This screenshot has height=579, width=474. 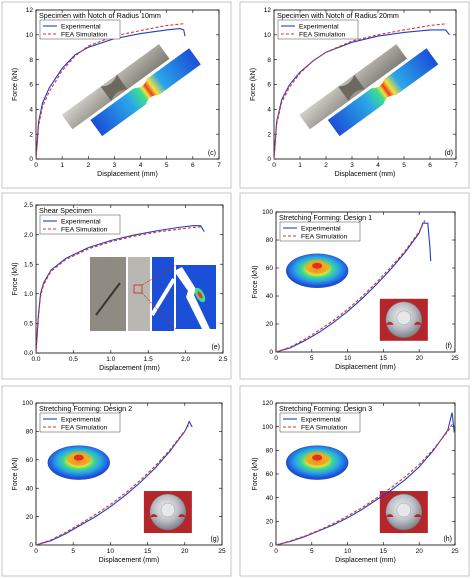 What do you see at coordinates (28, 324) in the screenshot?
I see `y-tick-label: 0.5` at bounding box center [28, 324].